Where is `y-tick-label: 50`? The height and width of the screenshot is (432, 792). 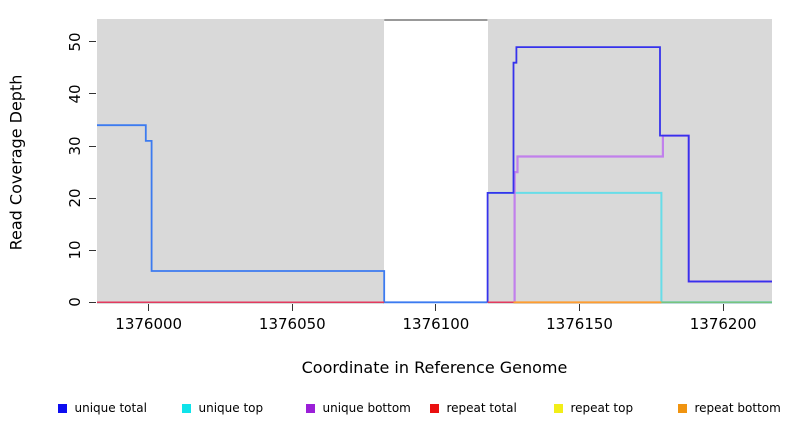 y-tick-label: 50 is located at coordinates (75, 42).